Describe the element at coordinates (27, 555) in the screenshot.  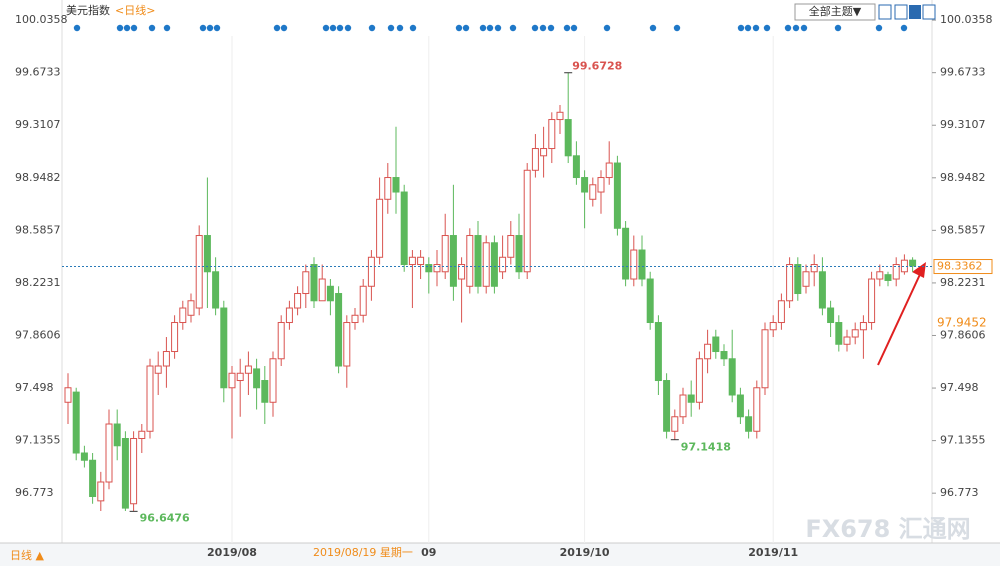
I see `footer-period: 日线 ▲` at that location.